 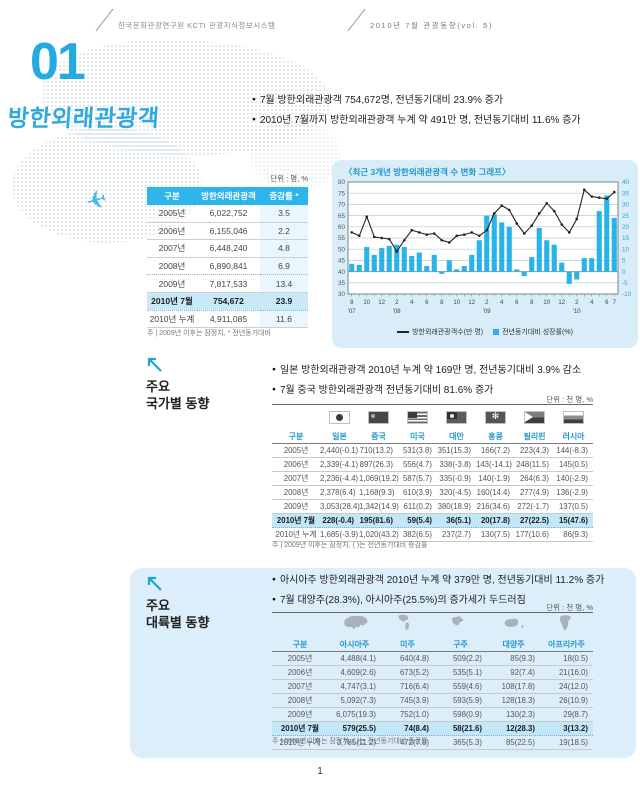 What do you see at coordinates (483, 220) in the screenshot?
I see `visitors-line` at bounding box center [483, 220].